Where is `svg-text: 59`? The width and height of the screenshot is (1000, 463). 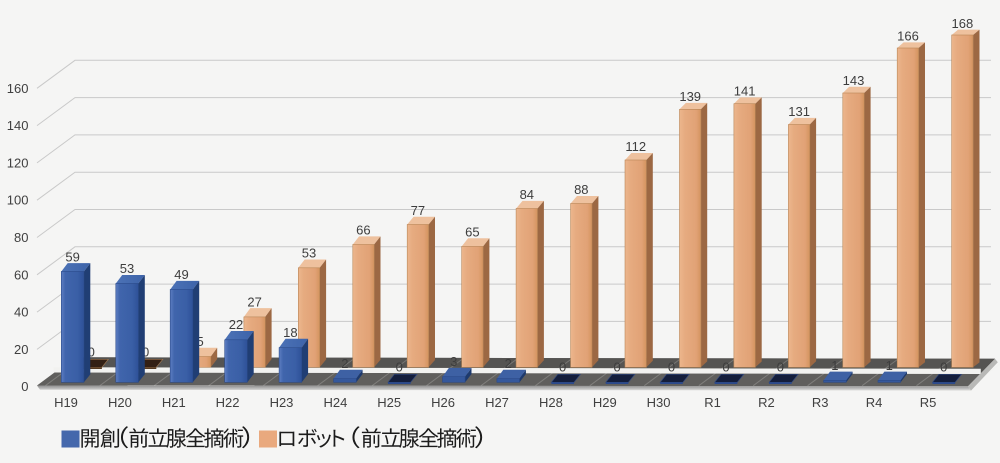 svg-text: 59 is located at coordinates (72, 256).